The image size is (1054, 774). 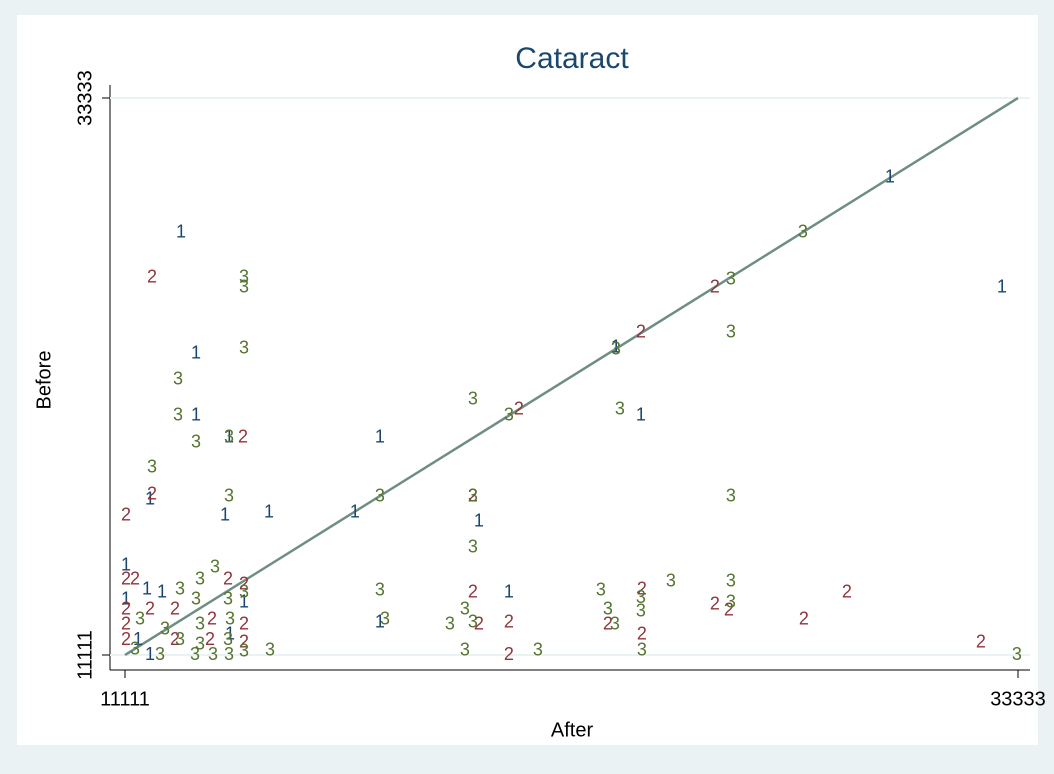 I want to click on chart-title: Cataract, so click(x=572, y=58).